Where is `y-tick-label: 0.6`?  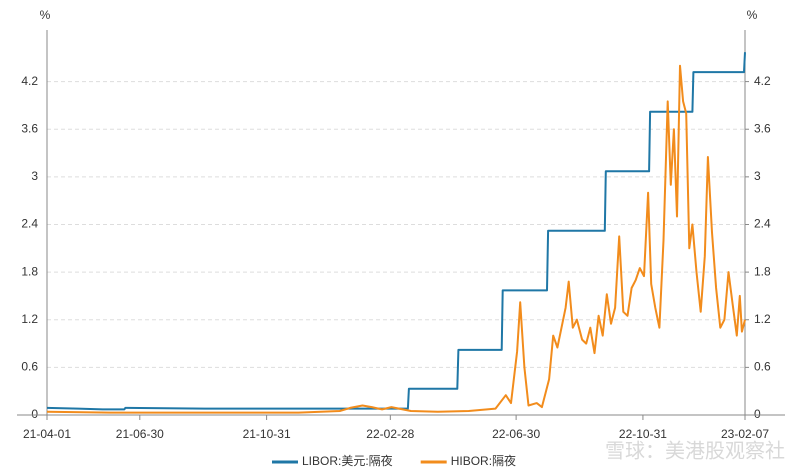 y-tick-label: 0.6 is located at coordinates (29, 367).